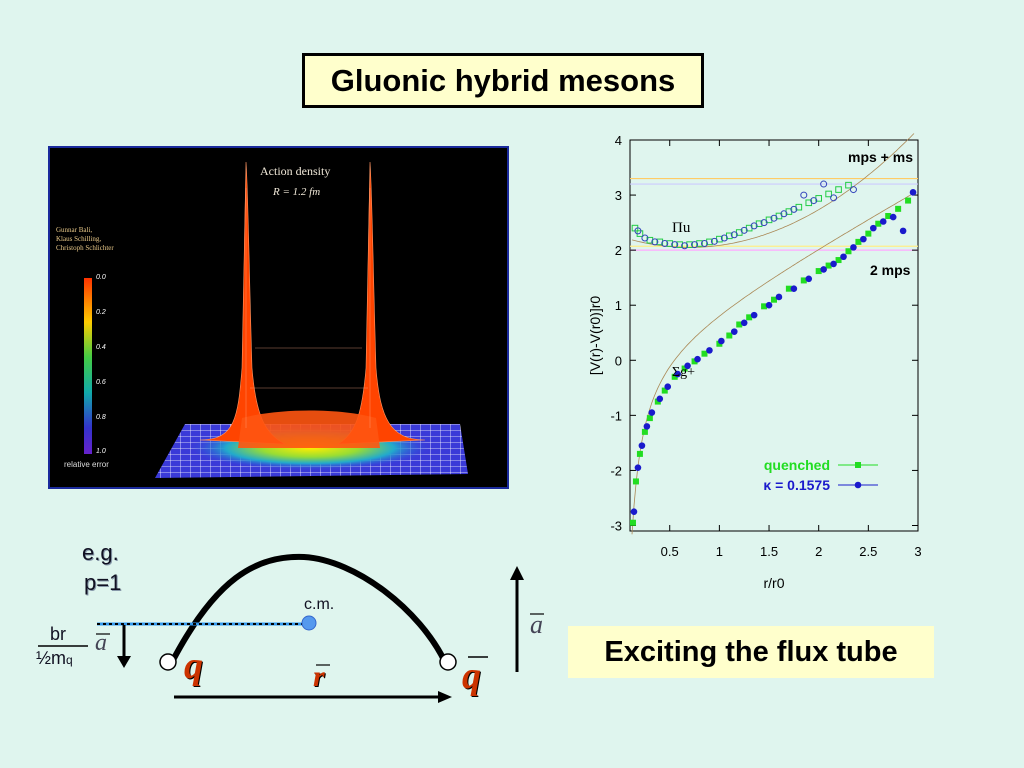 Image resolution: width=1024 pixels, height=768 pixels. Describe the element at coordinates (858, 465) in the screenshot. I see `legend-marker` at that location.